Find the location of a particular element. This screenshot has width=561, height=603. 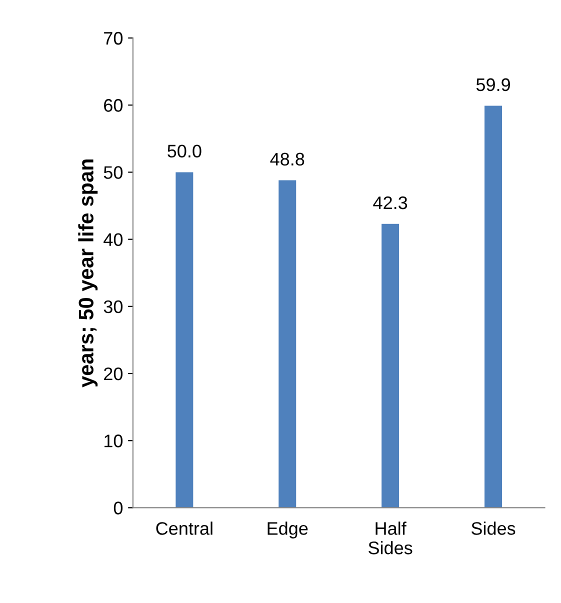

y-tick-label: 40 is located at coordinates (113, 239).